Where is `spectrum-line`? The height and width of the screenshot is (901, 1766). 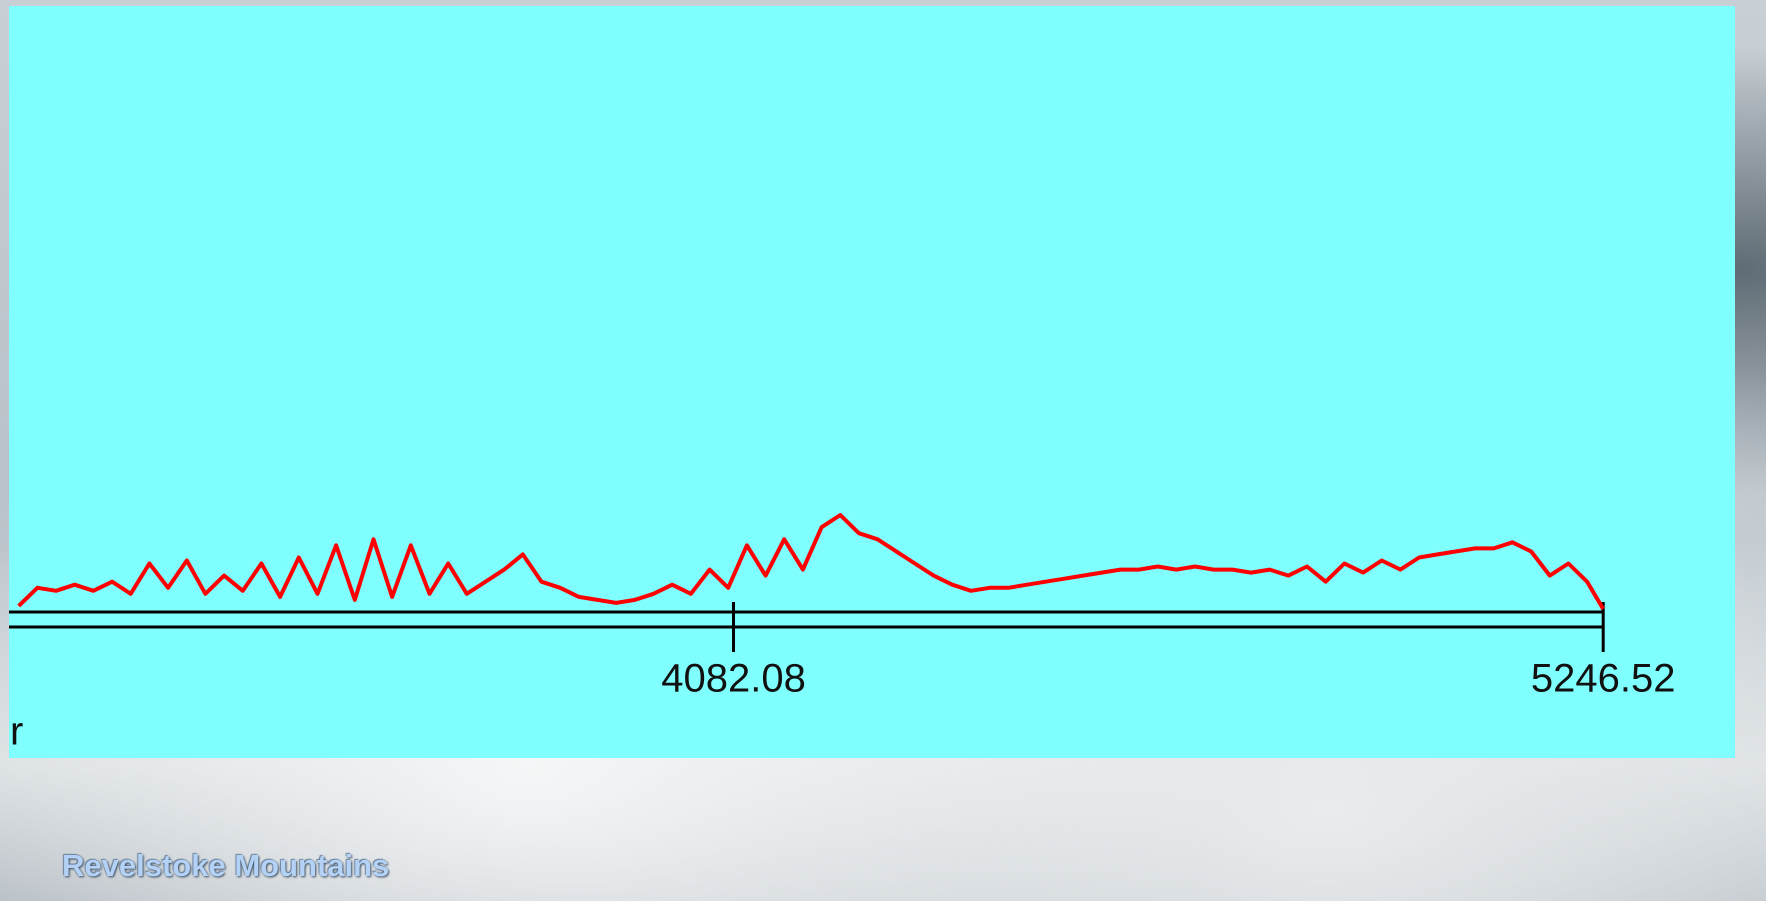 spectrum-line is located at coordinates (811, 562).